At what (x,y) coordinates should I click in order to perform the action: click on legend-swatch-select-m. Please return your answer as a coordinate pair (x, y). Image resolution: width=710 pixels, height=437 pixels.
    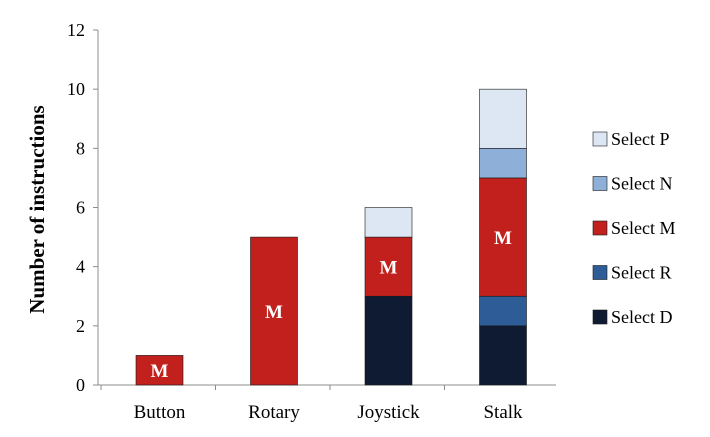
    Looking at the image, I should click on (600, 228).